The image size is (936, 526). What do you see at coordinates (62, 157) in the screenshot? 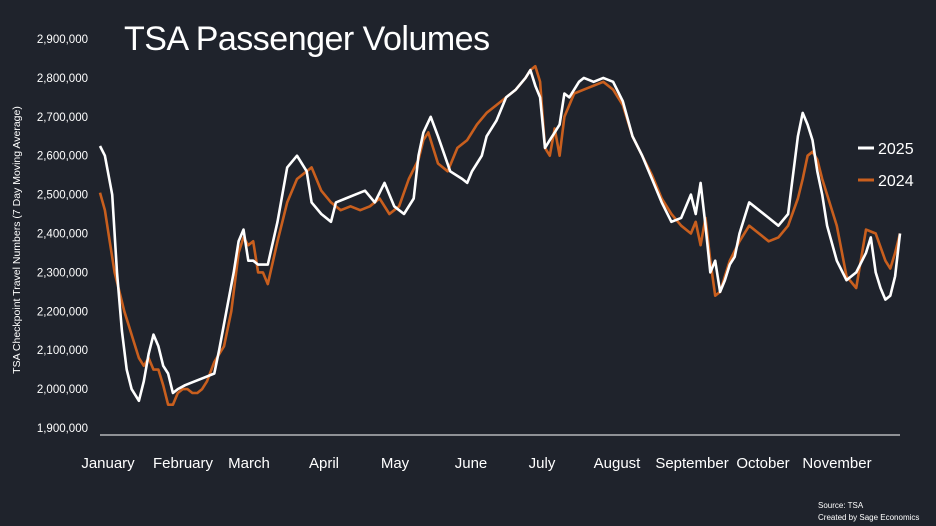
I see `y-tick-label: 2,600,000` at bounding box center [62, 157].